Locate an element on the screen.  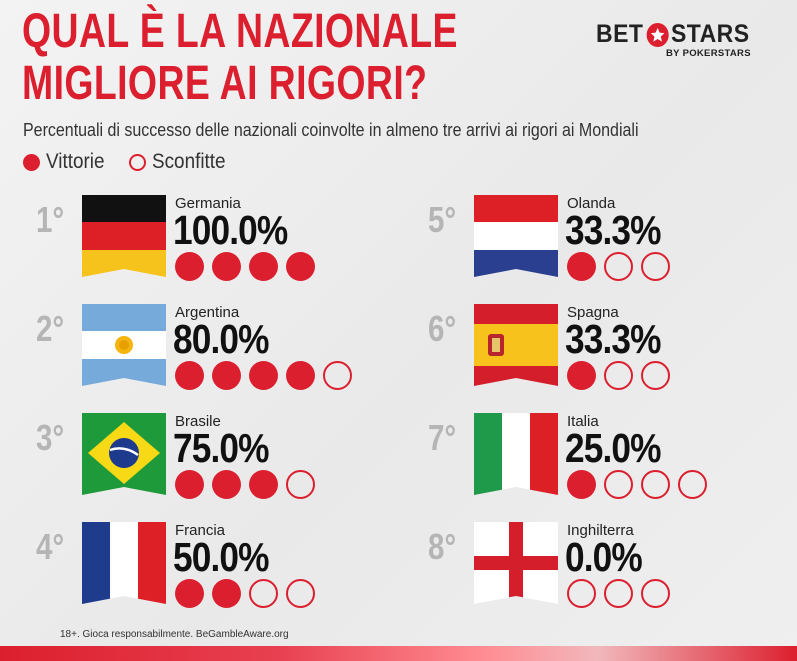
filled-circle-icon is located at coordinates (31, 162).